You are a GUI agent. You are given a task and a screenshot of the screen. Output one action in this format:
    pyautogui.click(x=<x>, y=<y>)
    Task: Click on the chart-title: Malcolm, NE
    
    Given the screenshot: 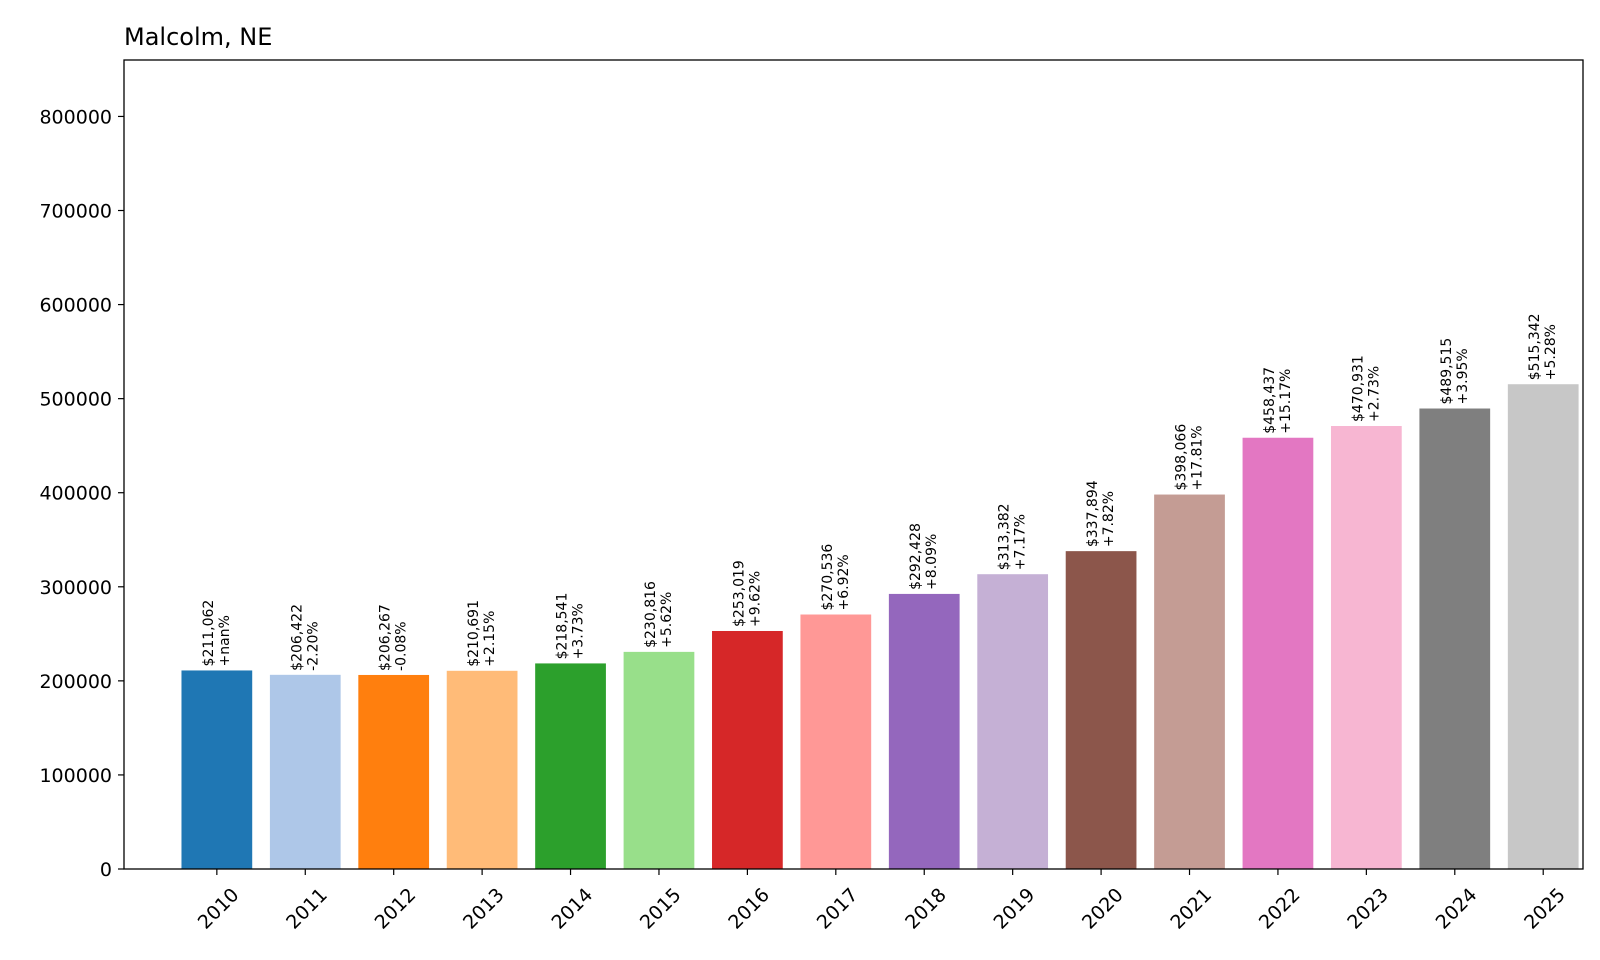 What is the action you would take?
    pyautogui.click(x=198, y=37)
    